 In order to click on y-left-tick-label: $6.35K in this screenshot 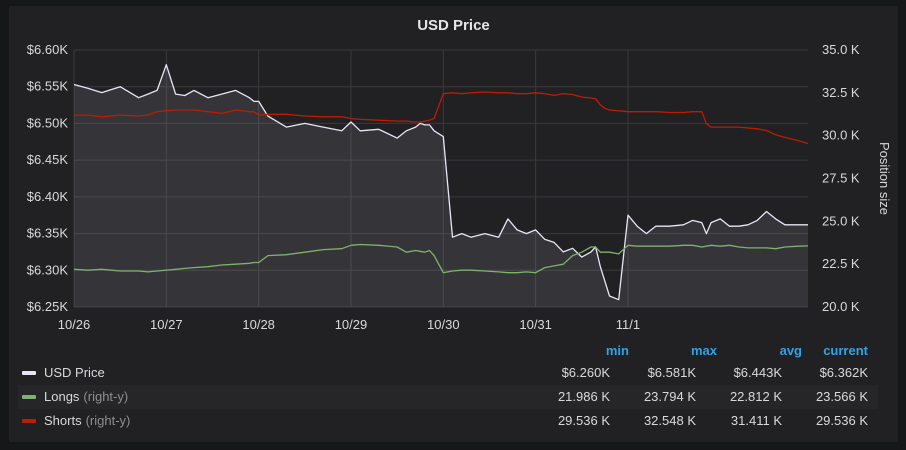, I will do `click(48, 233)`.